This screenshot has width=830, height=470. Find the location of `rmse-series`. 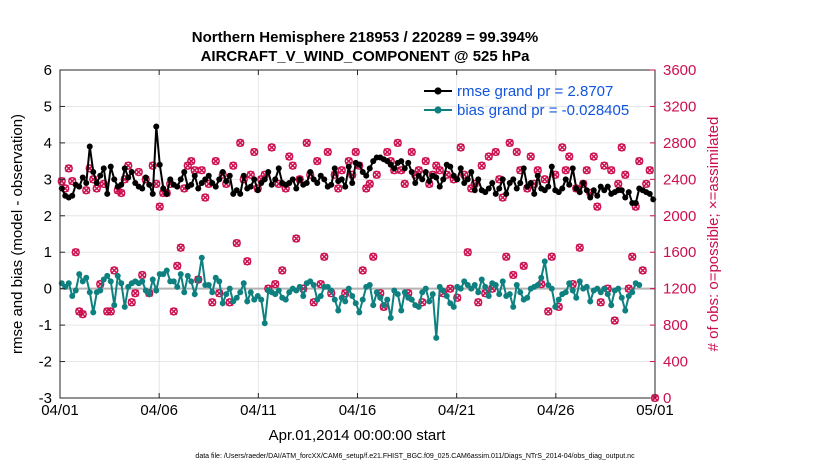

rmse-series is located at coordinates (357, 165).